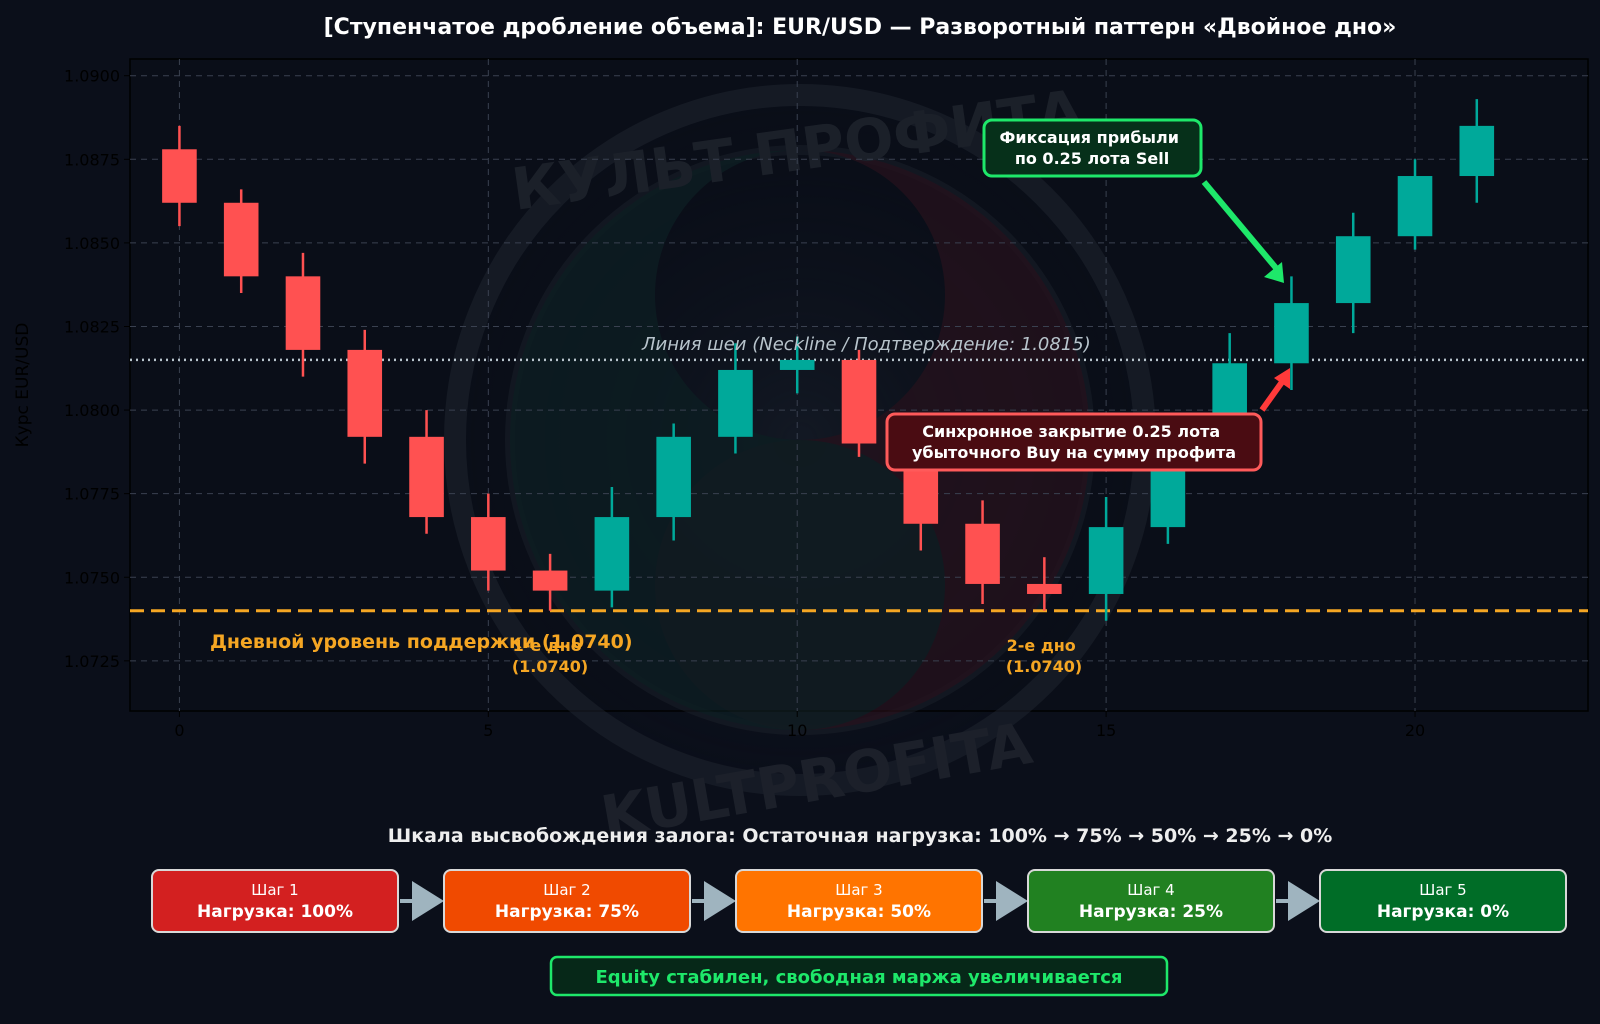  What do you see at coordinates (92, 326) in the screenshot?
I see `y-tick-label: 1.0825` at bounding box center [92, 326].